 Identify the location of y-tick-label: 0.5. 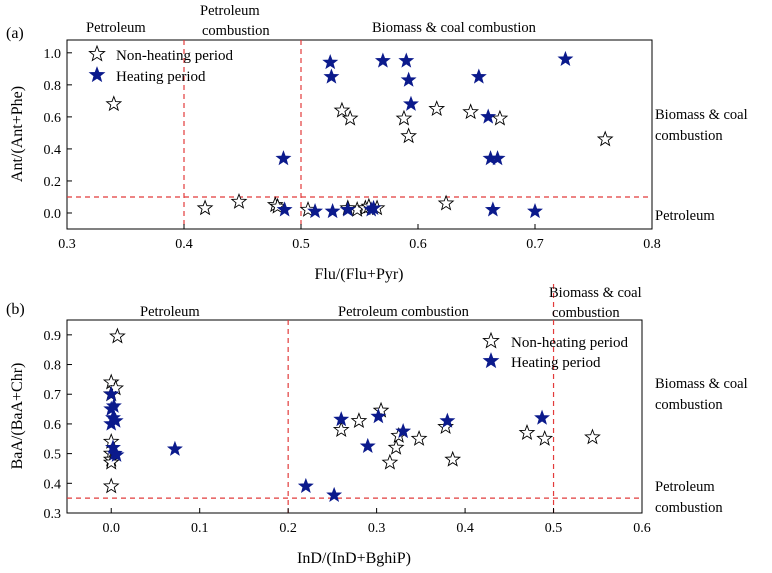
(53, 455).